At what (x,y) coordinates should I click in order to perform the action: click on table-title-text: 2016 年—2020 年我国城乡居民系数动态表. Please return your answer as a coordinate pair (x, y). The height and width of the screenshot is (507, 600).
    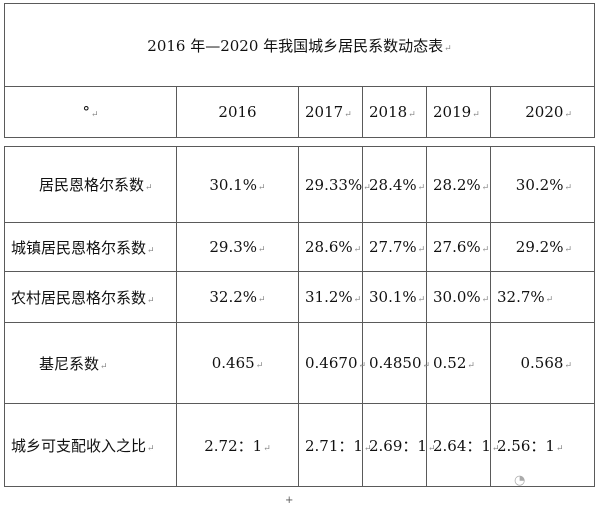
    Looking at the image, I should click on (295, 45).